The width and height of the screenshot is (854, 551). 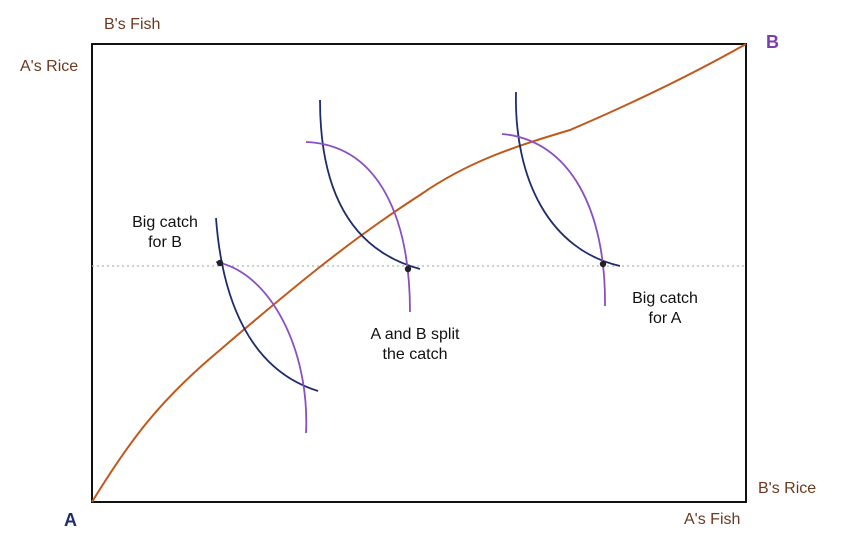 I want to click on split-catch-line1: A and B split, so click(x=415, y=334).